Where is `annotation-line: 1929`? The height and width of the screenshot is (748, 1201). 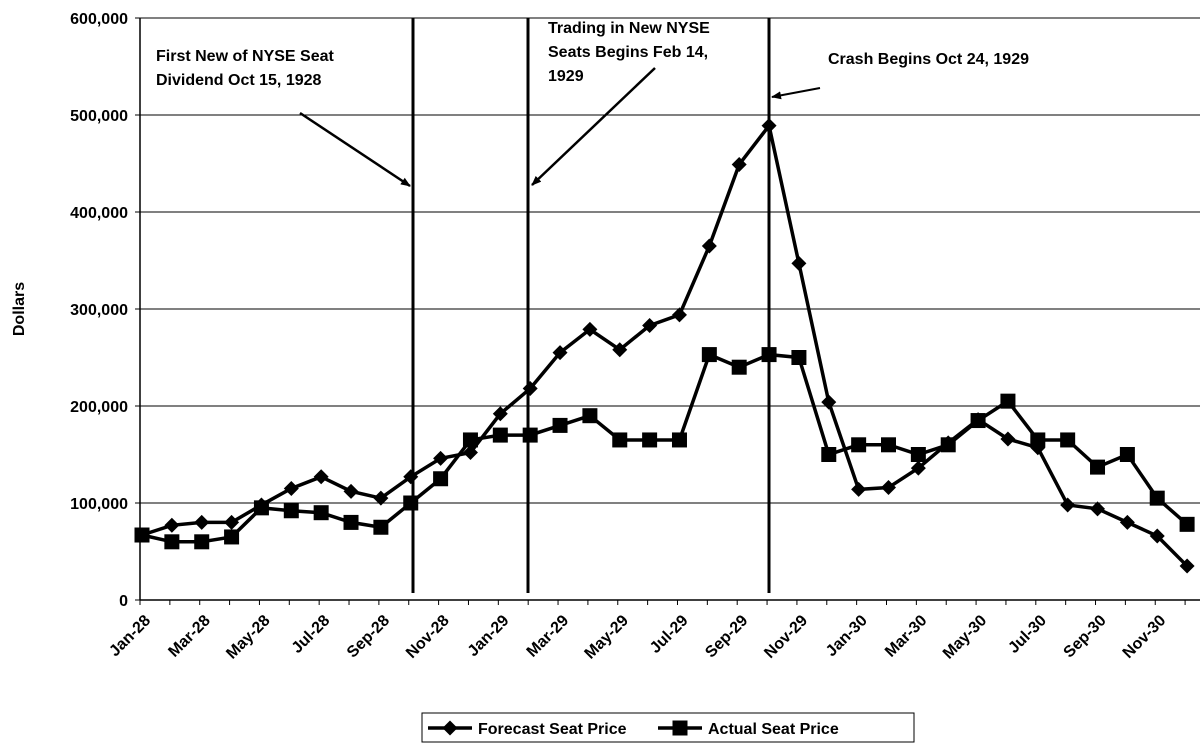 annotation-line: 1929 is located at coordinates (566, 76).